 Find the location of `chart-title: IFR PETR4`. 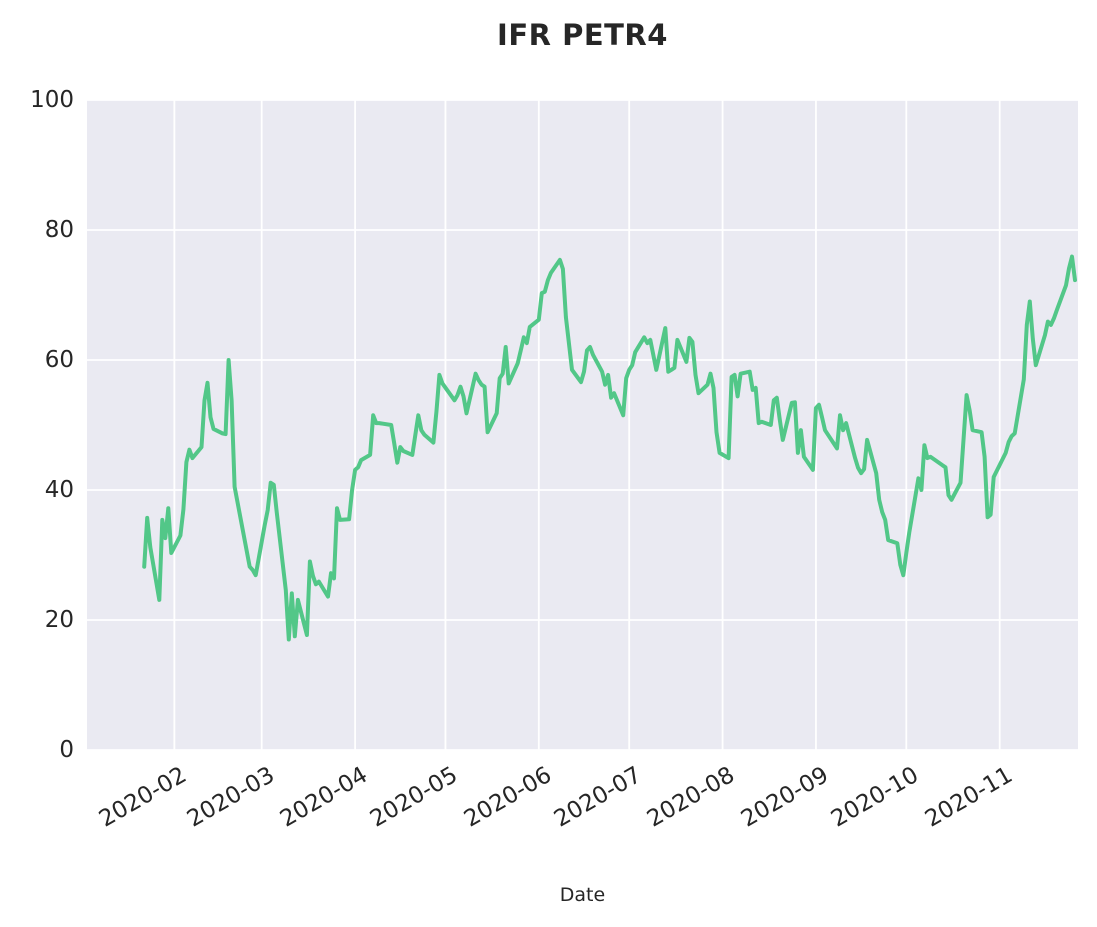

chart-title: IFR PETR4 is located at coordinates (582, 35).